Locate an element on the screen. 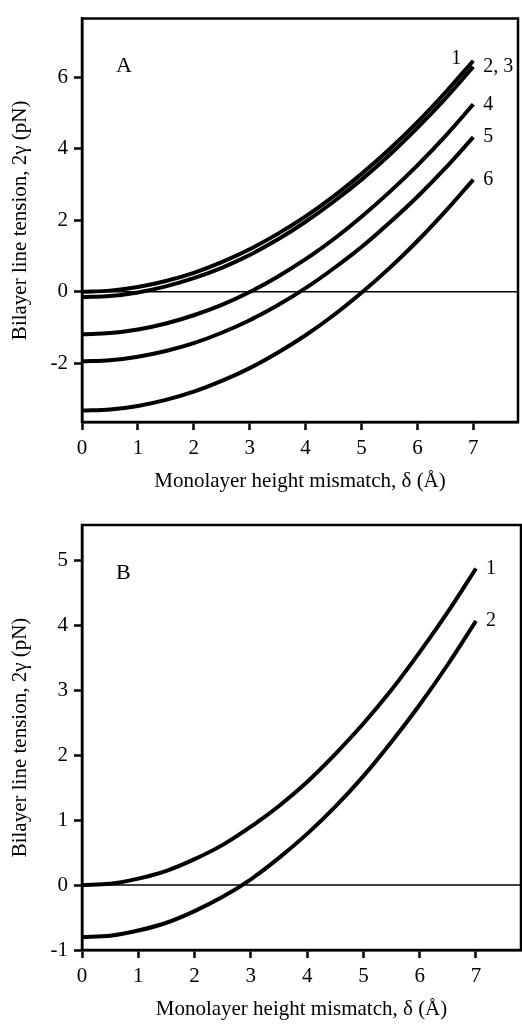 This screenshot has width=522, height=1028. annotation: B is located at coordinates (123, 571).